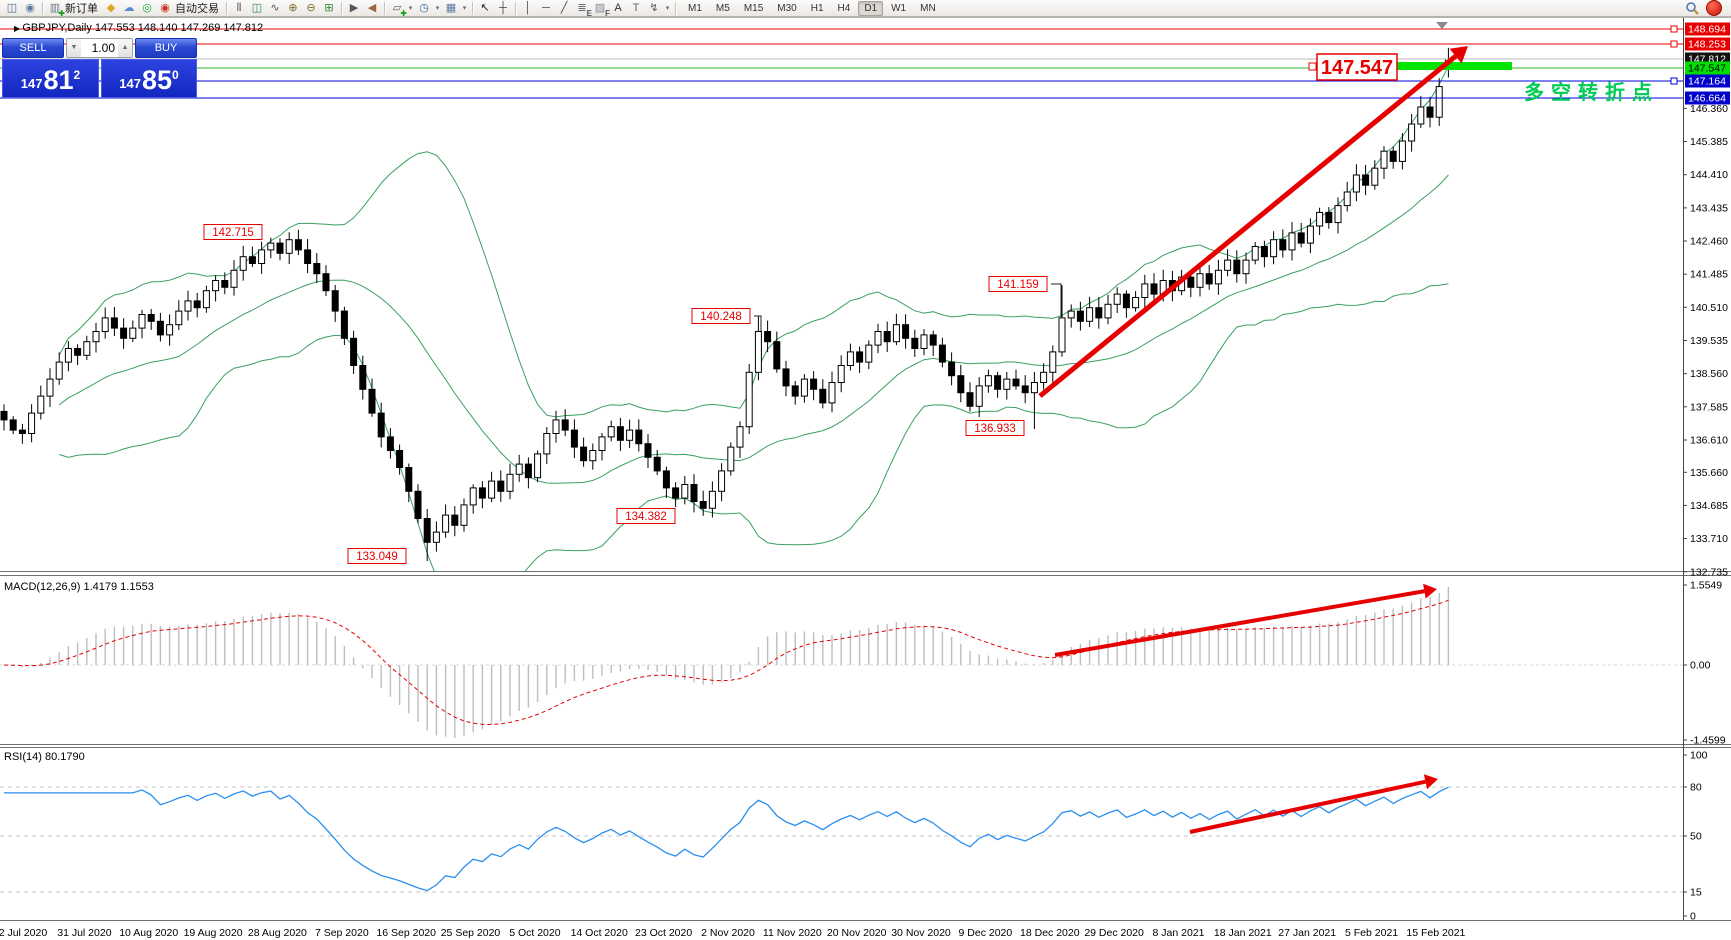 This screenshot has height=940, width=1731. What do you see at coordinates (471, 933) in the screenshot?
I see `svg-text: 25 Sep 2020` at bounding box center [471, 933].